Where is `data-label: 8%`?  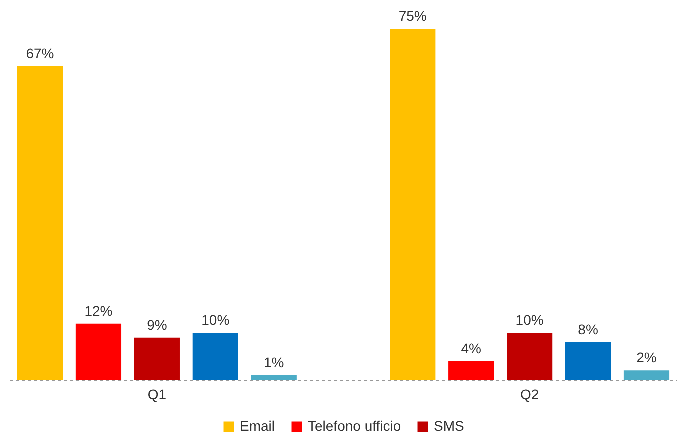
data-label: 8% is located at coordinates (588, 330).